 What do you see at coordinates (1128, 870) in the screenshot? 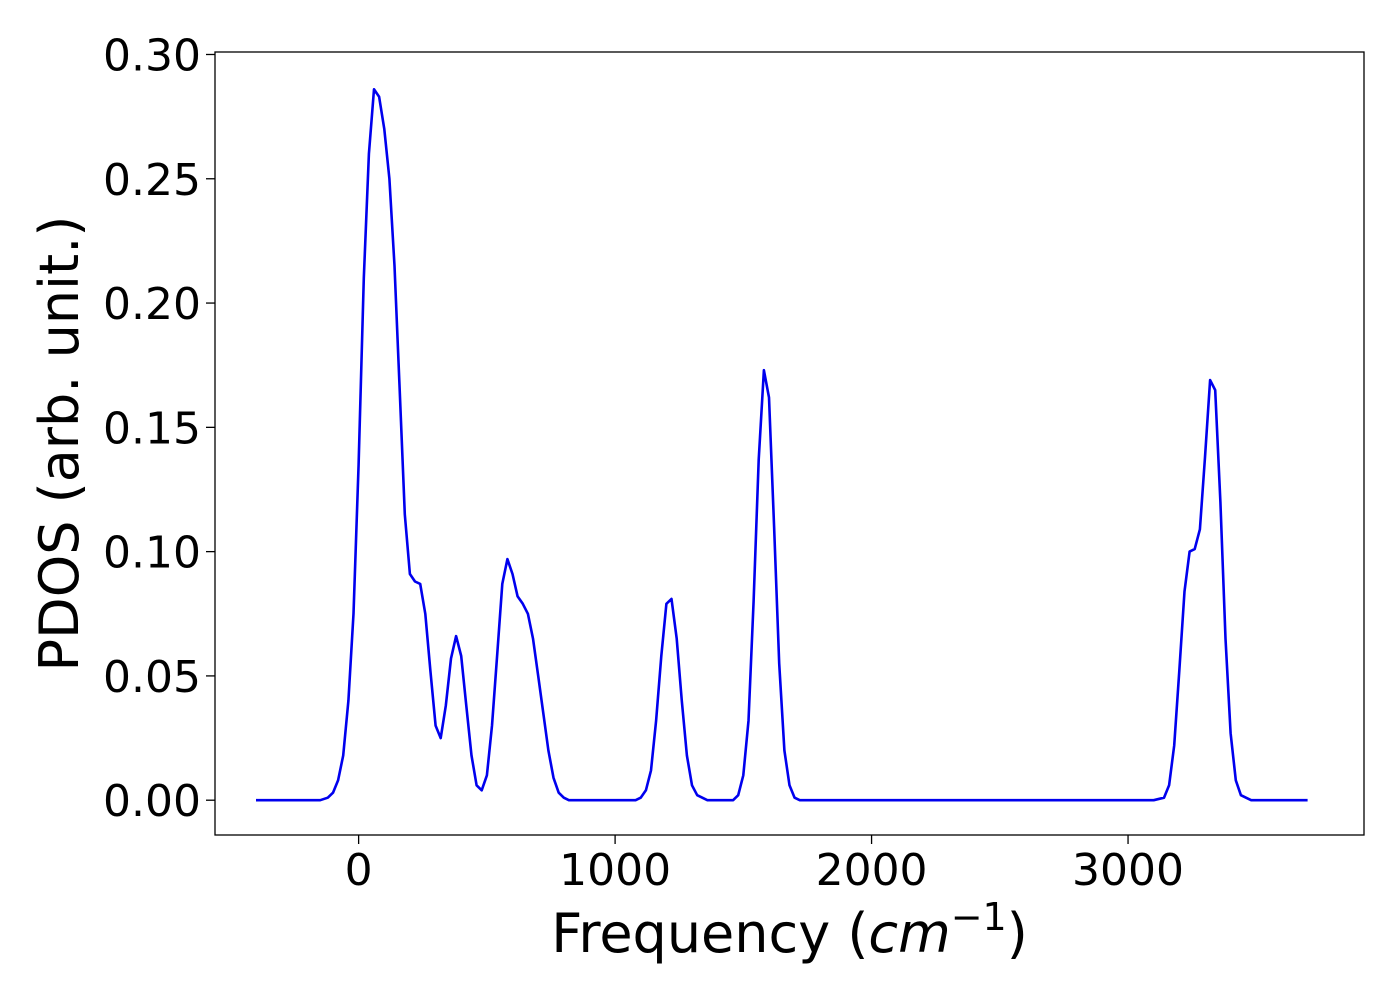
I see `x-tick-label: 3000` at bounding box center [1128, 870].